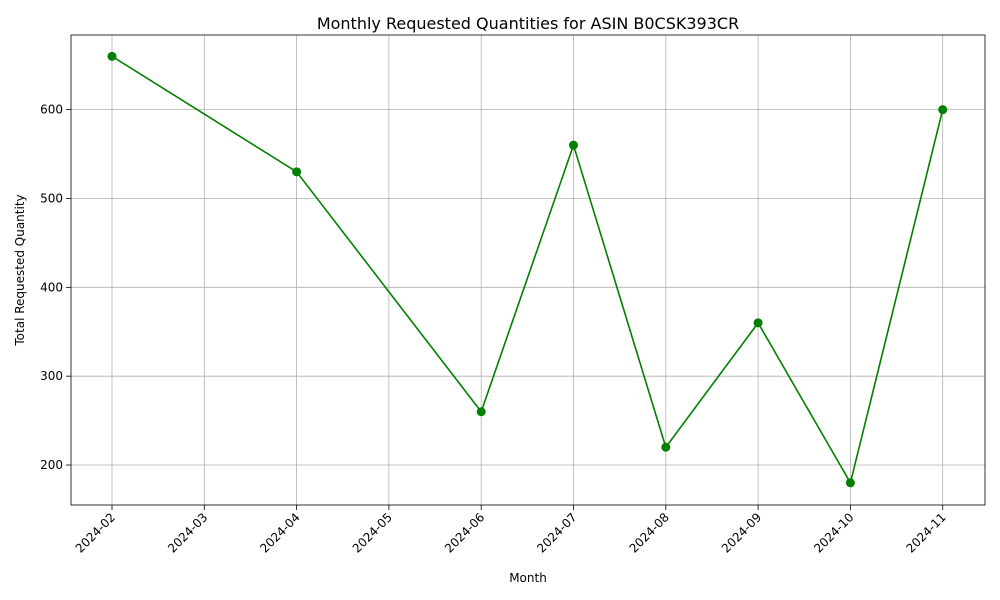  What do you see at coordinates (51, 465) in the screenshot?
I see `y-tick-label: 200` at bounding box center [51, 465].